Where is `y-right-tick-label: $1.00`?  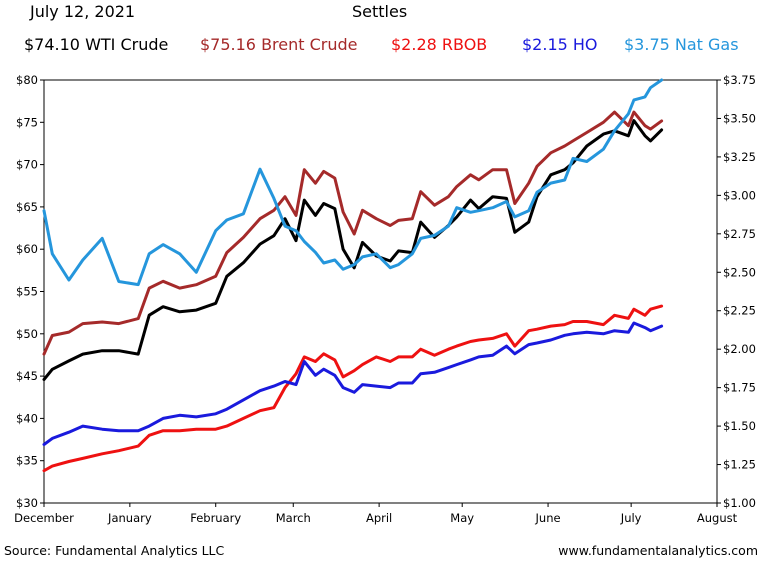 y-right-tick-label: $1.00 is located at coordinates (739, 503).